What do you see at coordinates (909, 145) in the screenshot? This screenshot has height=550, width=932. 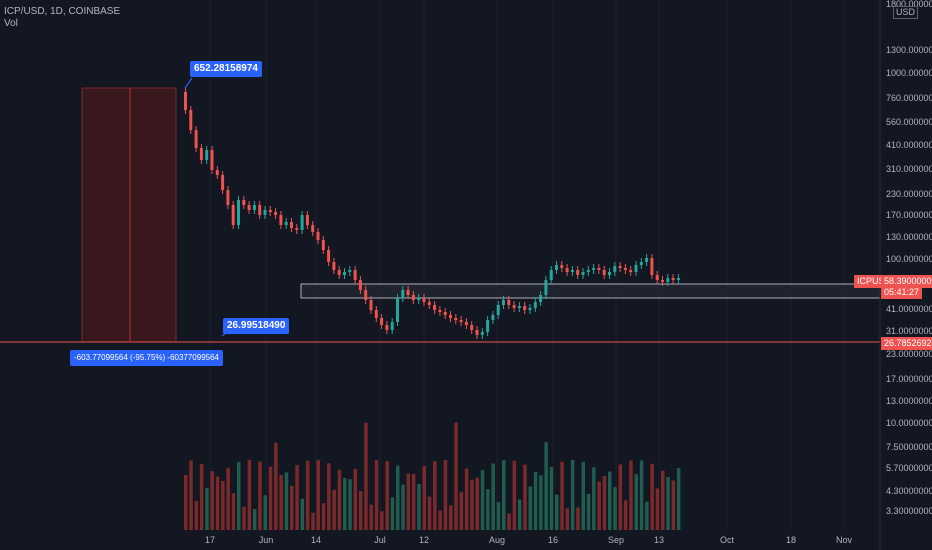 I see `price-tick-label: 410.00000000` at bounding box center [909, 145].